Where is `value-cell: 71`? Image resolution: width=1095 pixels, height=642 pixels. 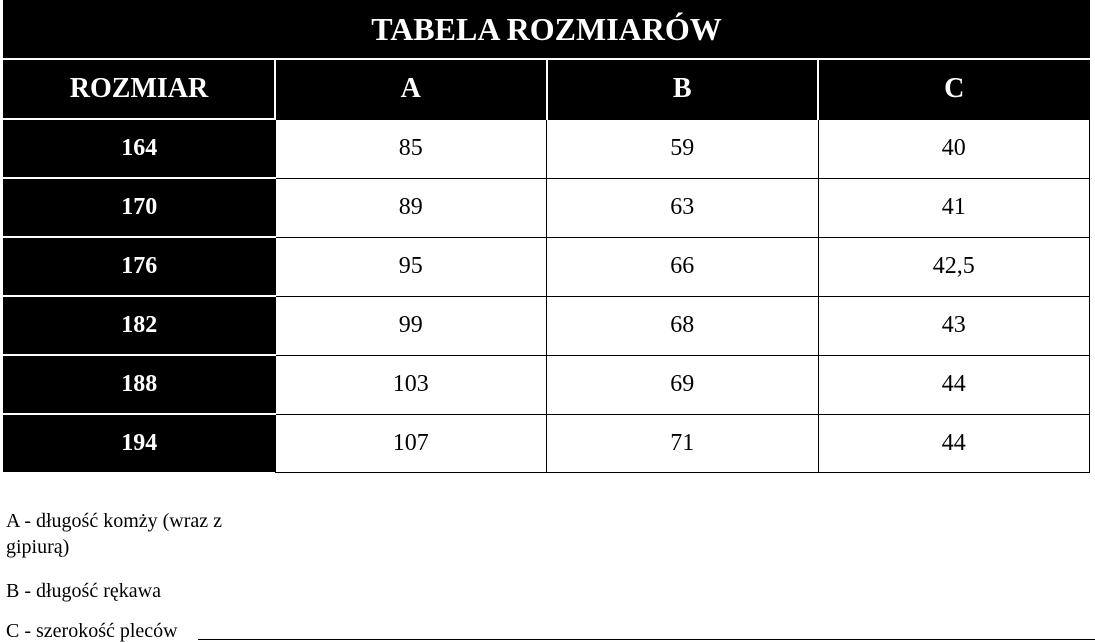 value-cell: 71 is located at coordinates (682, 443).